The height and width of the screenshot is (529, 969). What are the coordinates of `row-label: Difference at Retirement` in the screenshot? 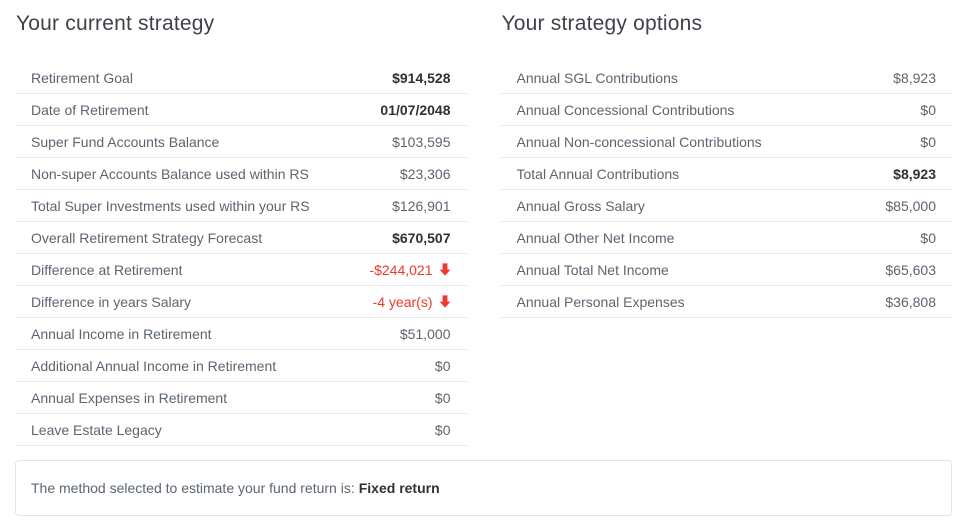 It's located at (107, 269).